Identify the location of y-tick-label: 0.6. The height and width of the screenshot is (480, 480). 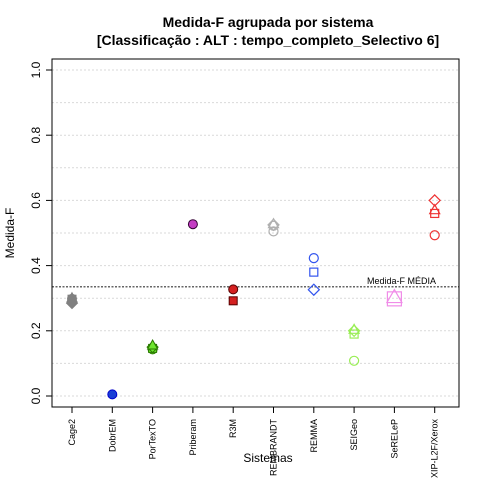
(36, 200).